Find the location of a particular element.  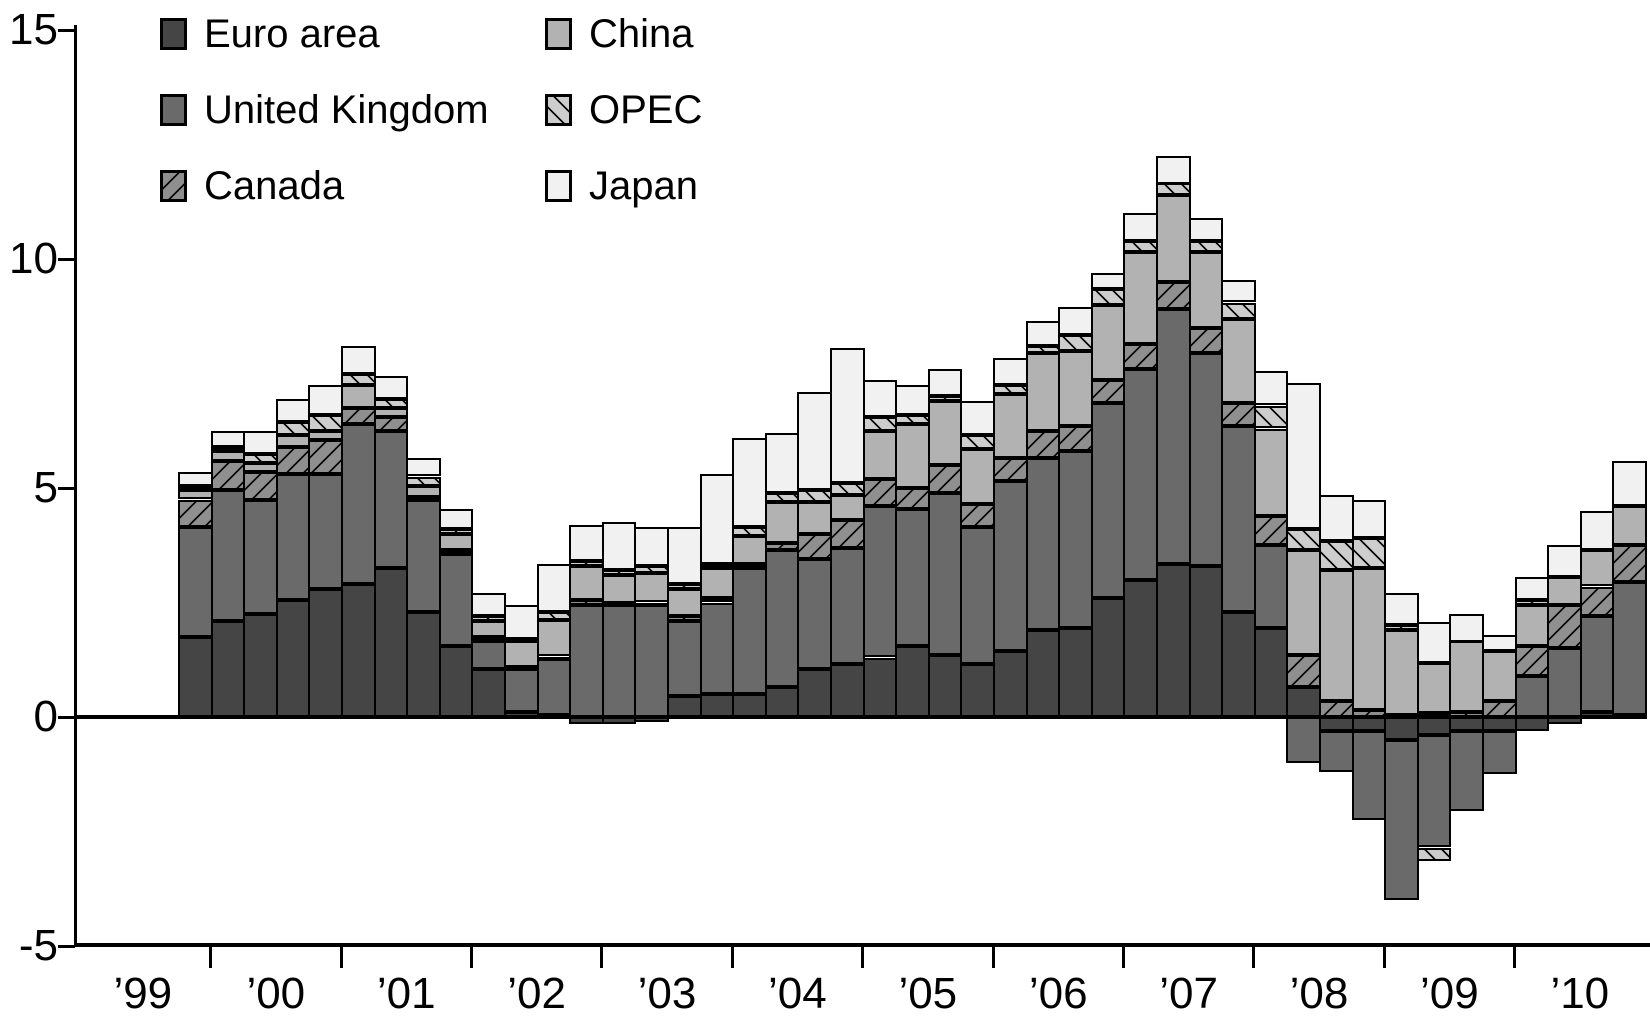

y-tick-label: 5 is located at coordinates (45, 487).